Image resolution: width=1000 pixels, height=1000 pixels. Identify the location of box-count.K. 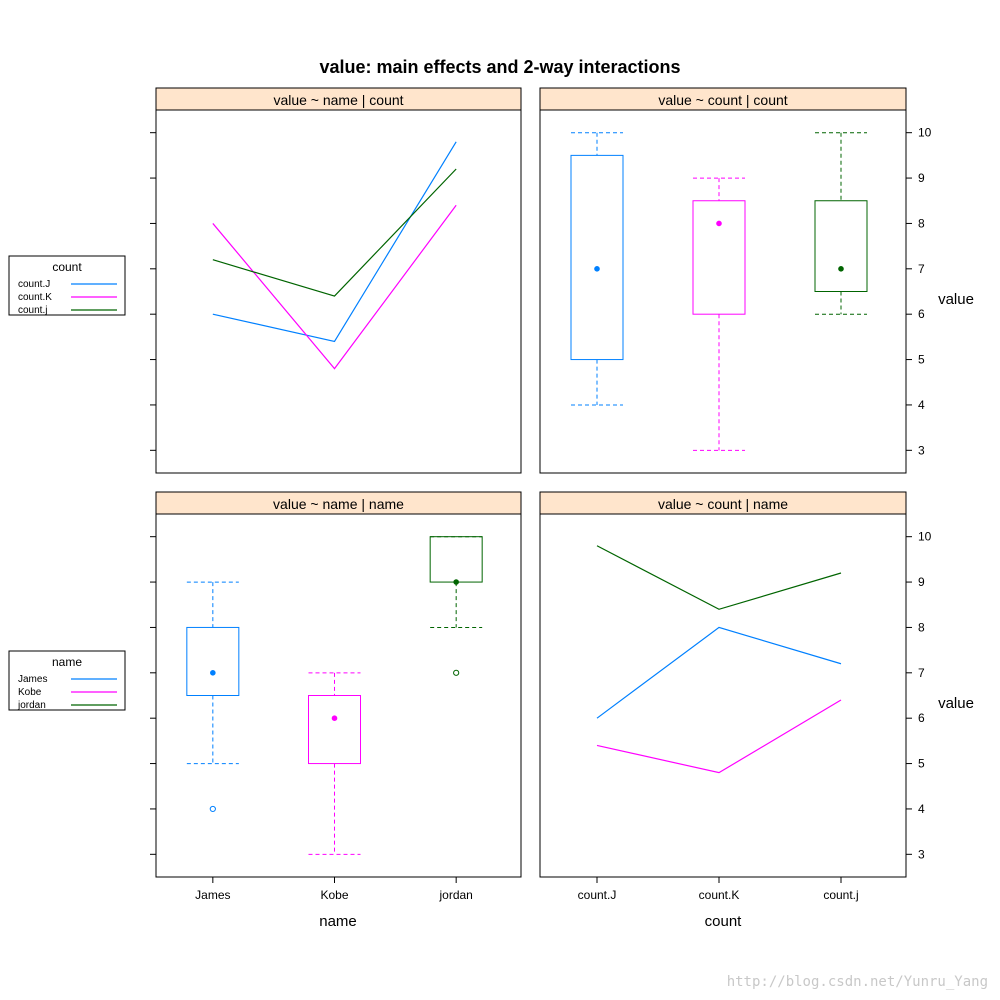
(719, 314).